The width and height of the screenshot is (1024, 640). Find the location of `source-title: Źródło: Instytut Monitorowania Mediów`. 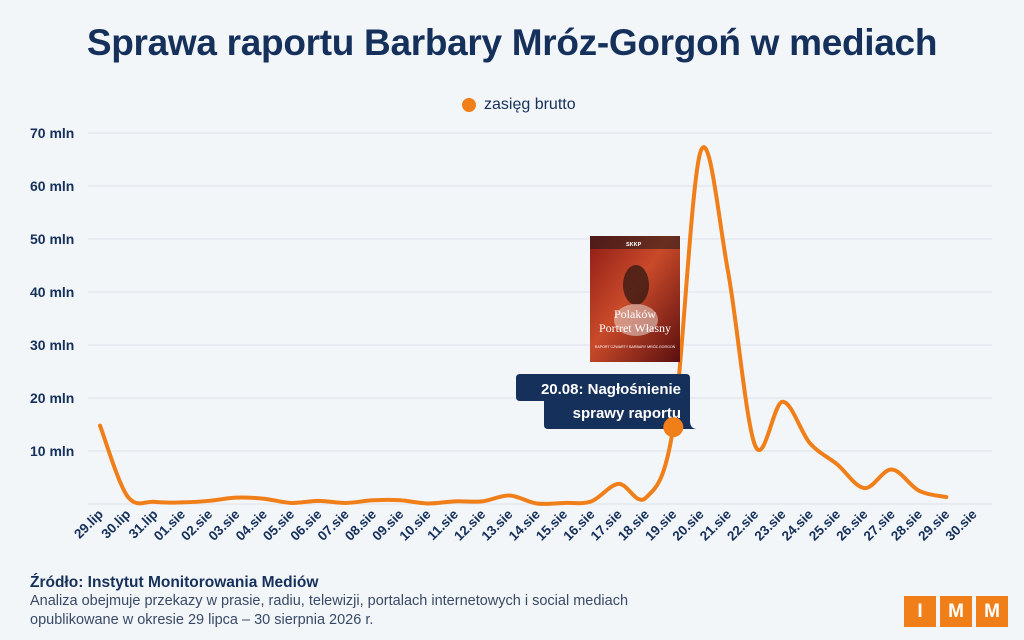

source-title: Źródło: Instytut Monitorowania Mediów is located at coordinates (174, 582).